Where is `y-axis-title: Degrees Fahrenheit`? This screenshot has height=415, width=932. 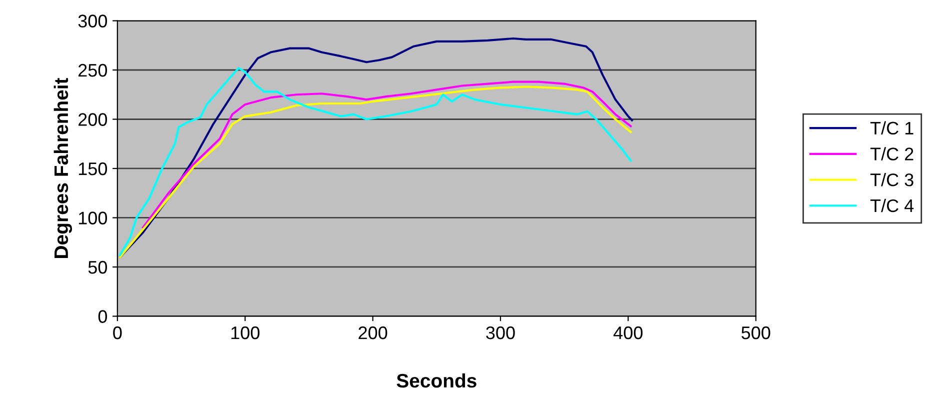
y-axis-title: Degrees Fahrenheit is located at coordinates (63, 168).